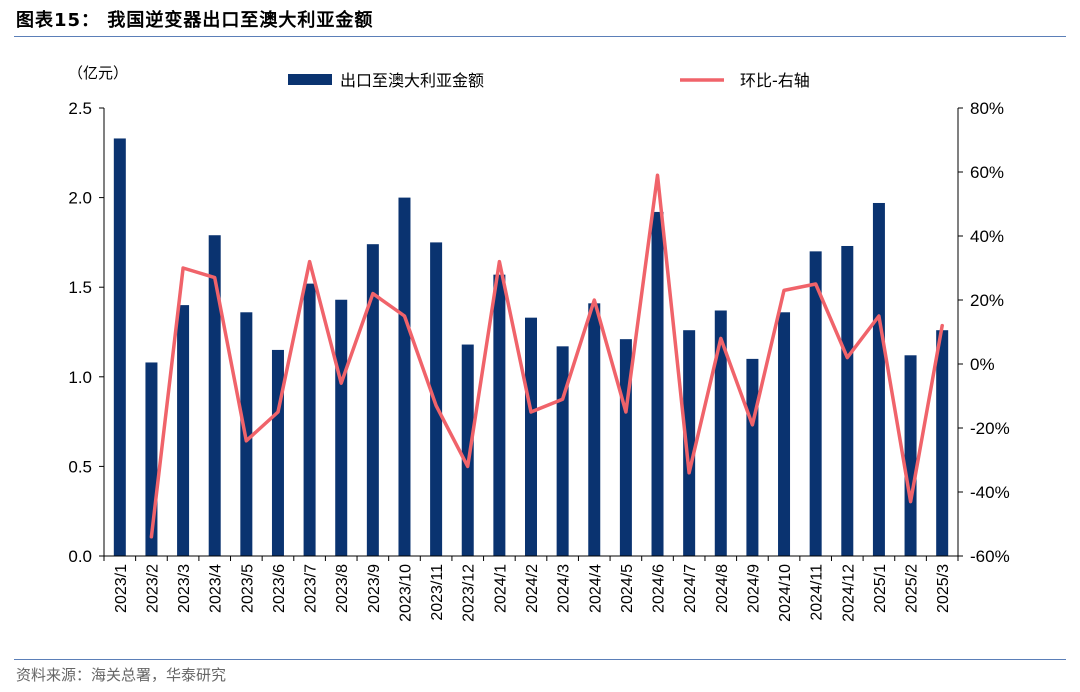 The height and width of the screenshot is (692, 1080). What do you see at coordinates (80, 198) in the screenshot?
I see `left-axis-tick-label: 2.0` at bounding box center [80, 198].